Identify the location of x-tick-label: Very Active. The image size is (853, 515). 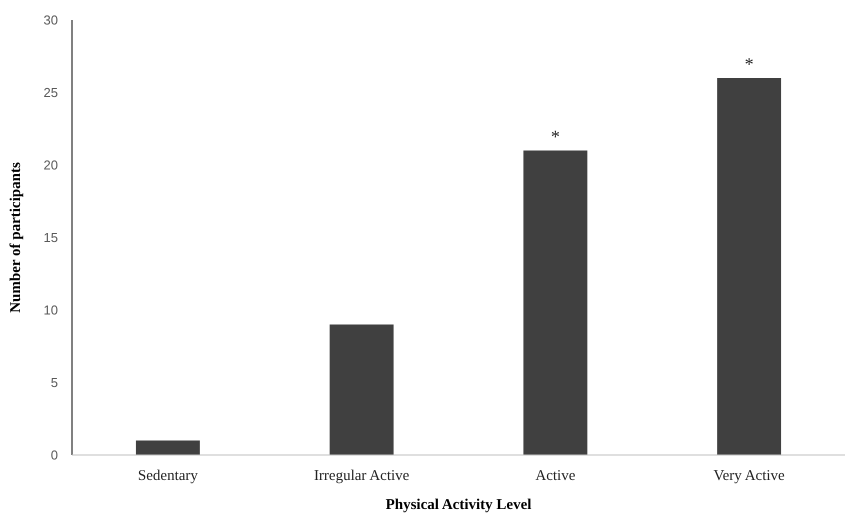
(749, 476).